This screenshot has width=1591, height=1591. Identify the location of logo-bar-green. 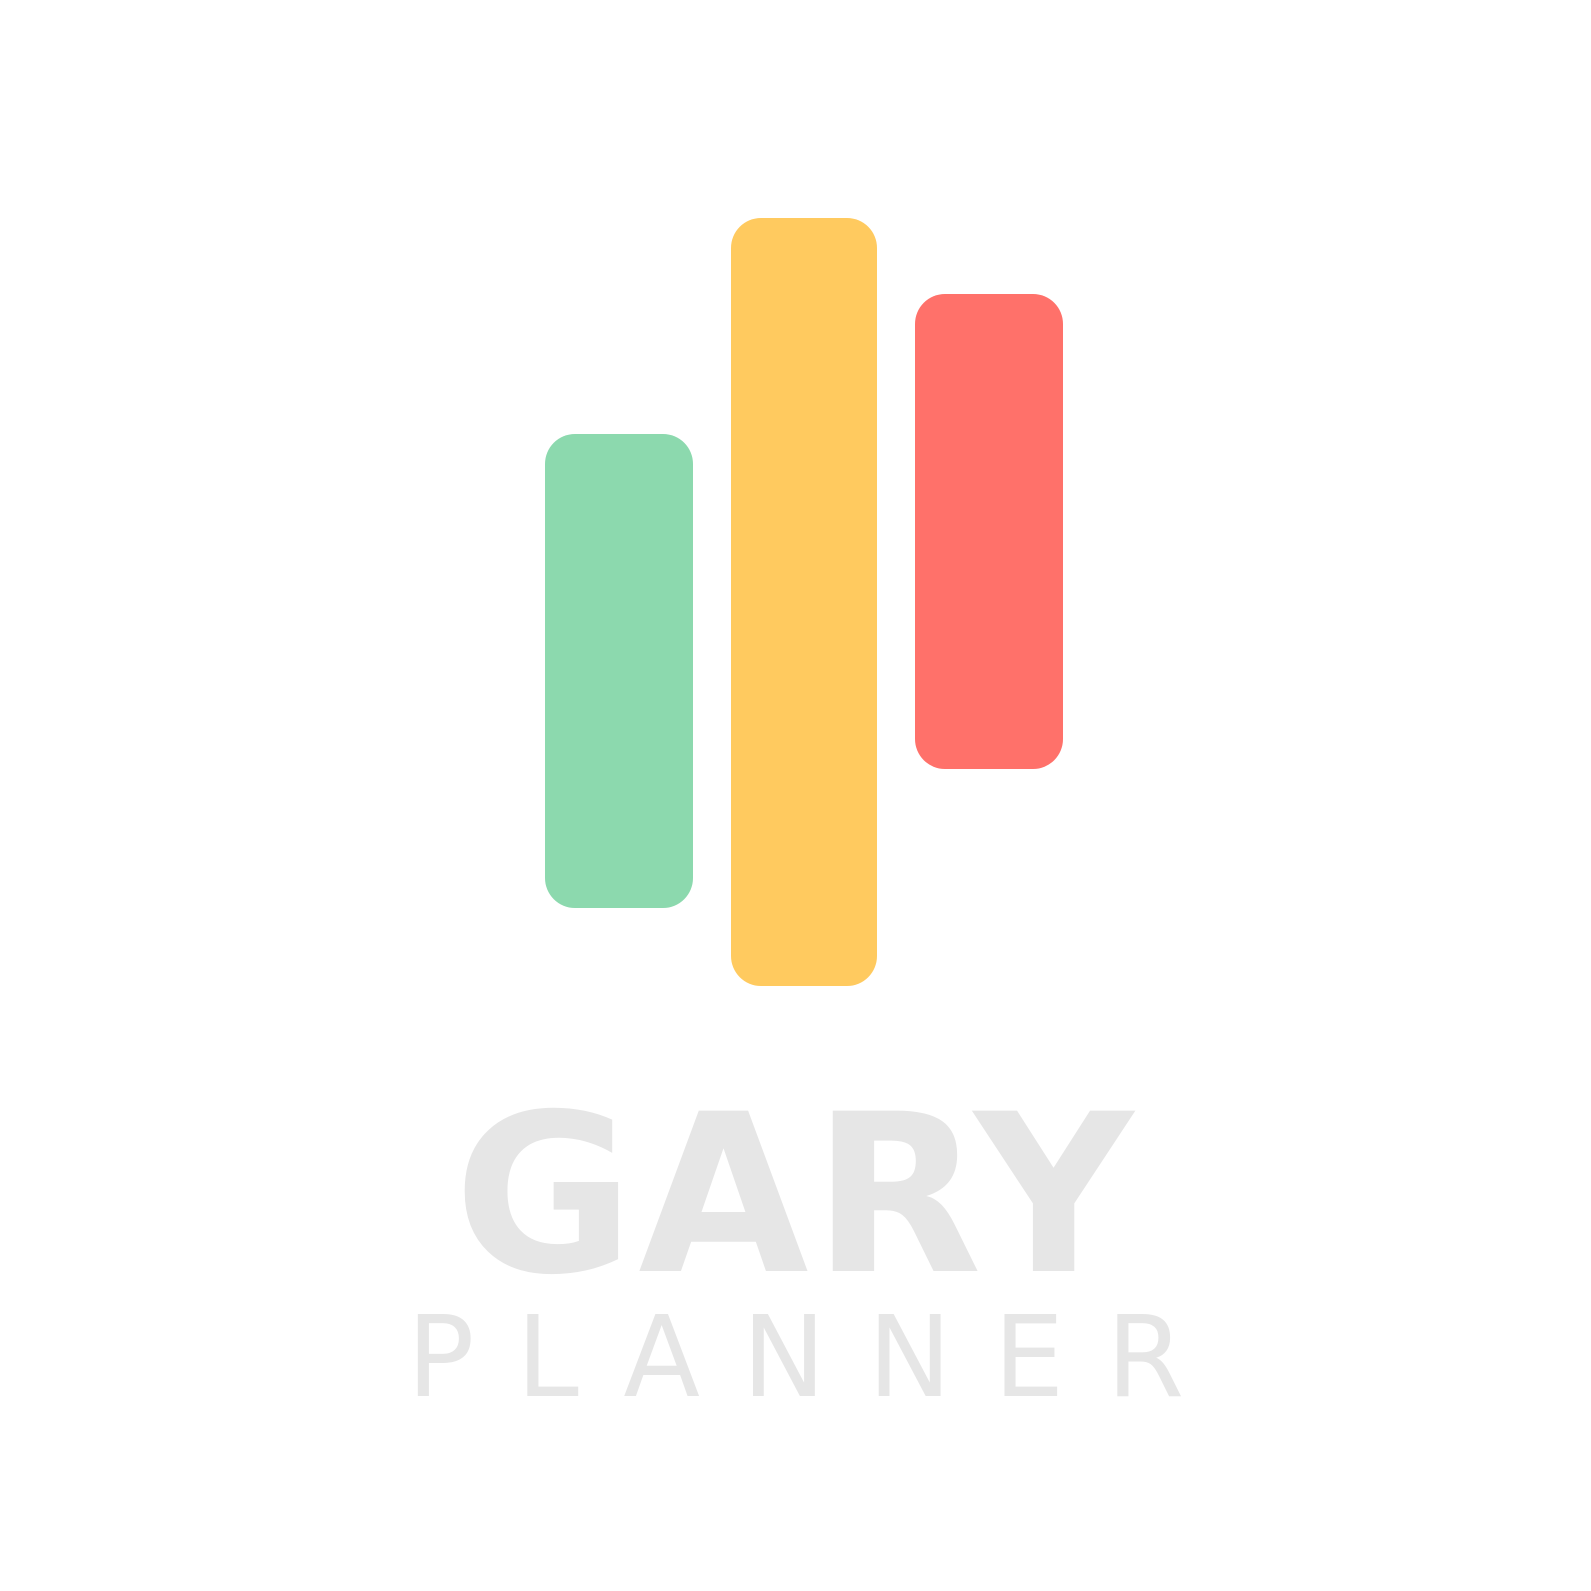
(619, 671).